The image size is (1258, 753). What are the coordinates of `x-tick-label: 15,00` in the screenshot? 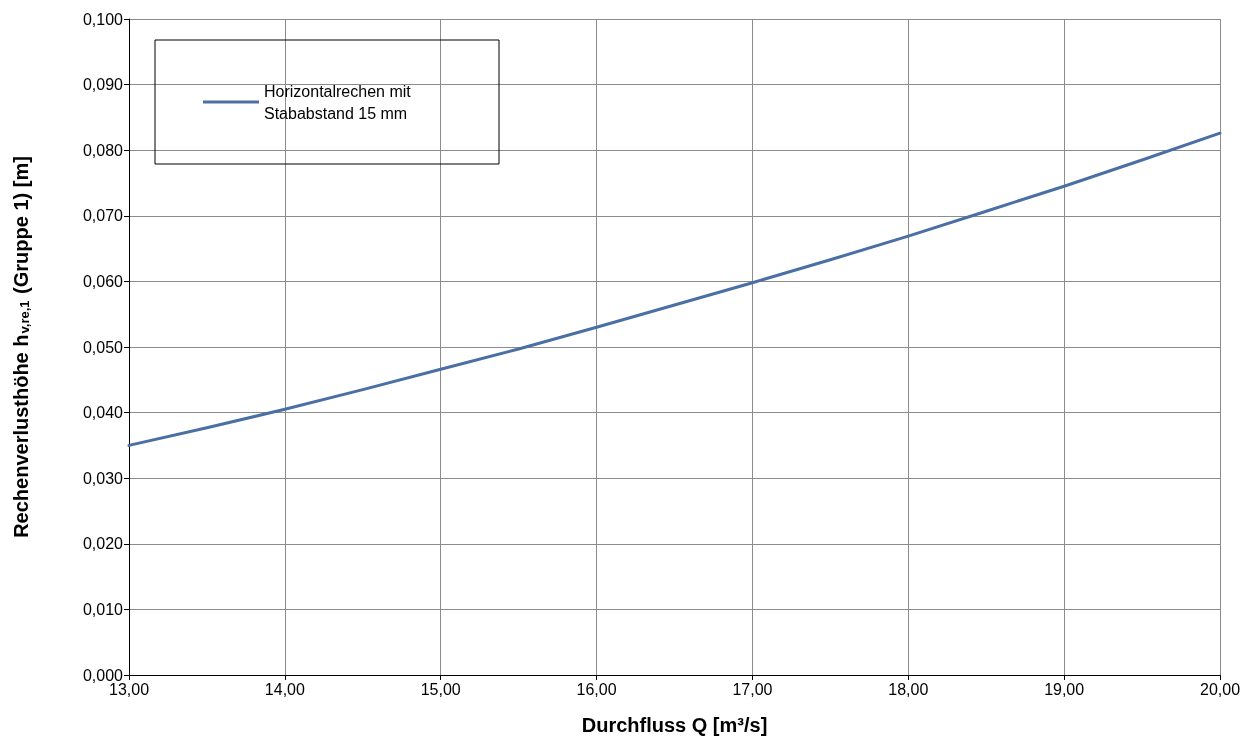 It's located at (440, 689).